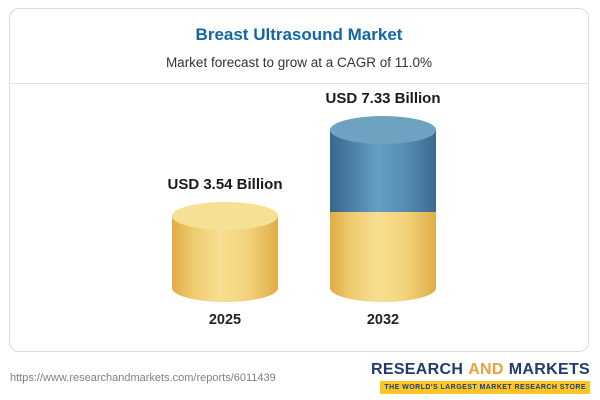 Image resolution: width=600 pixels, height=400 pixels. I want to click on cylinder-2032, so click(383, 209).